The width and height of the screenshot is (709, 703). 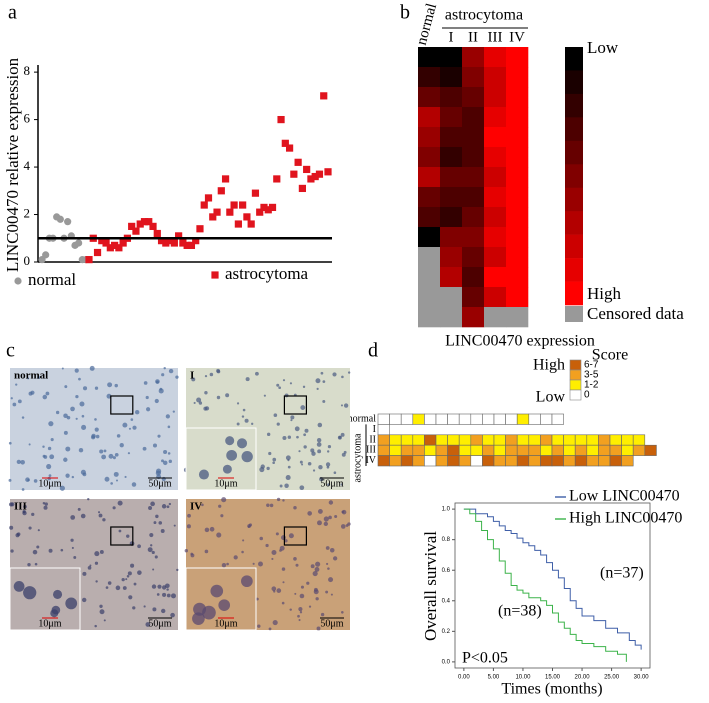 I want to click on zoom-box, so click(x=295, y=405).